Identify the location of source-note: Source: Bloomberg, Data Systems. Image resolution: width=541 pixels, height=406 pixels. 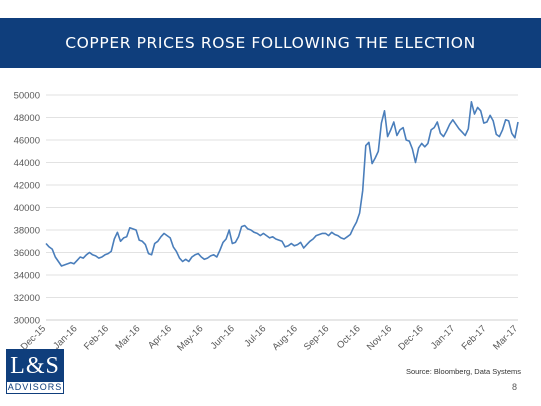
(463, 371).